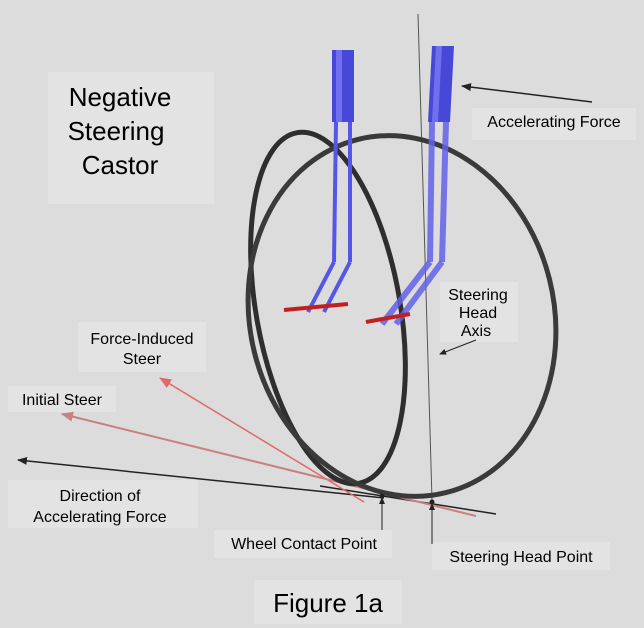 The height and width of the screenshot is (628, 644). Describe the element at coordinates (458, 347) in the screenshot. I see `head-axis-pointer` at that location.